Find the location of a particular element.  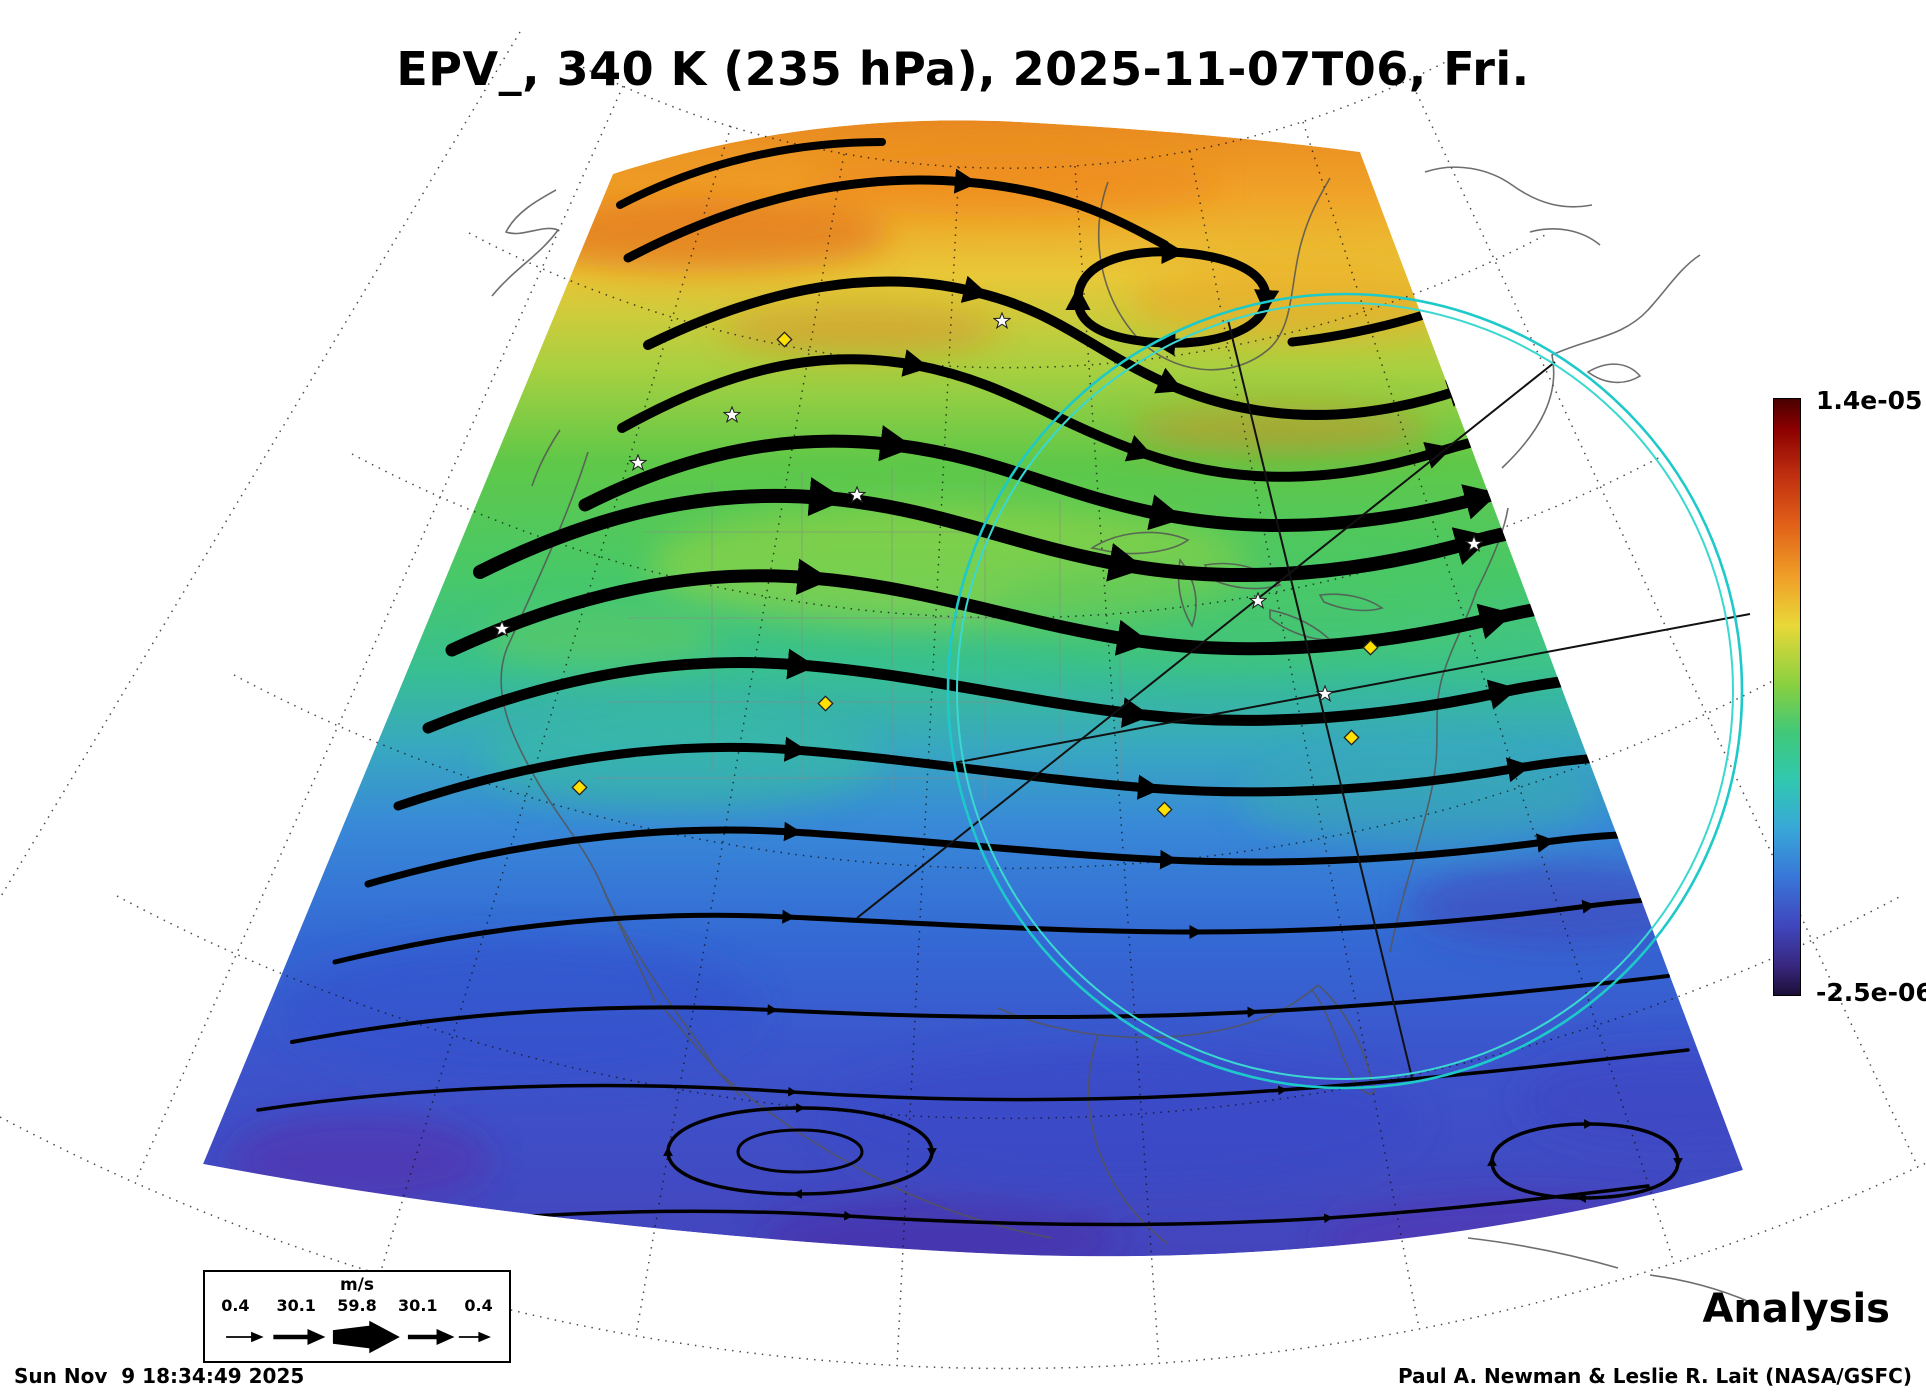

colorbar-max-label: 1.4e-05 is located at coordinates (1869, 400).